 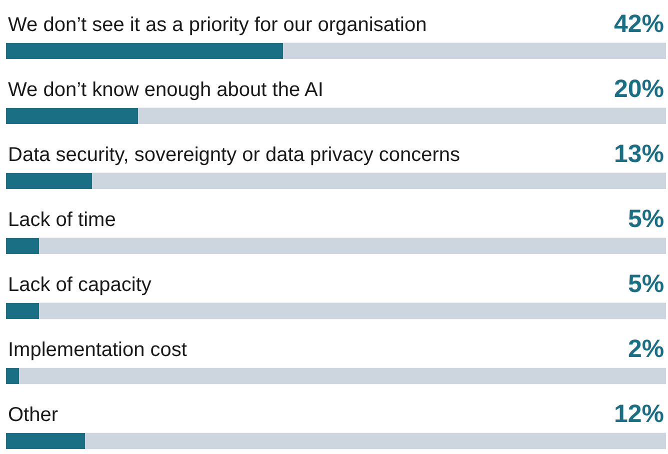 I want to click on y-tick-label: Lack of time, so click(x=62, y=220).